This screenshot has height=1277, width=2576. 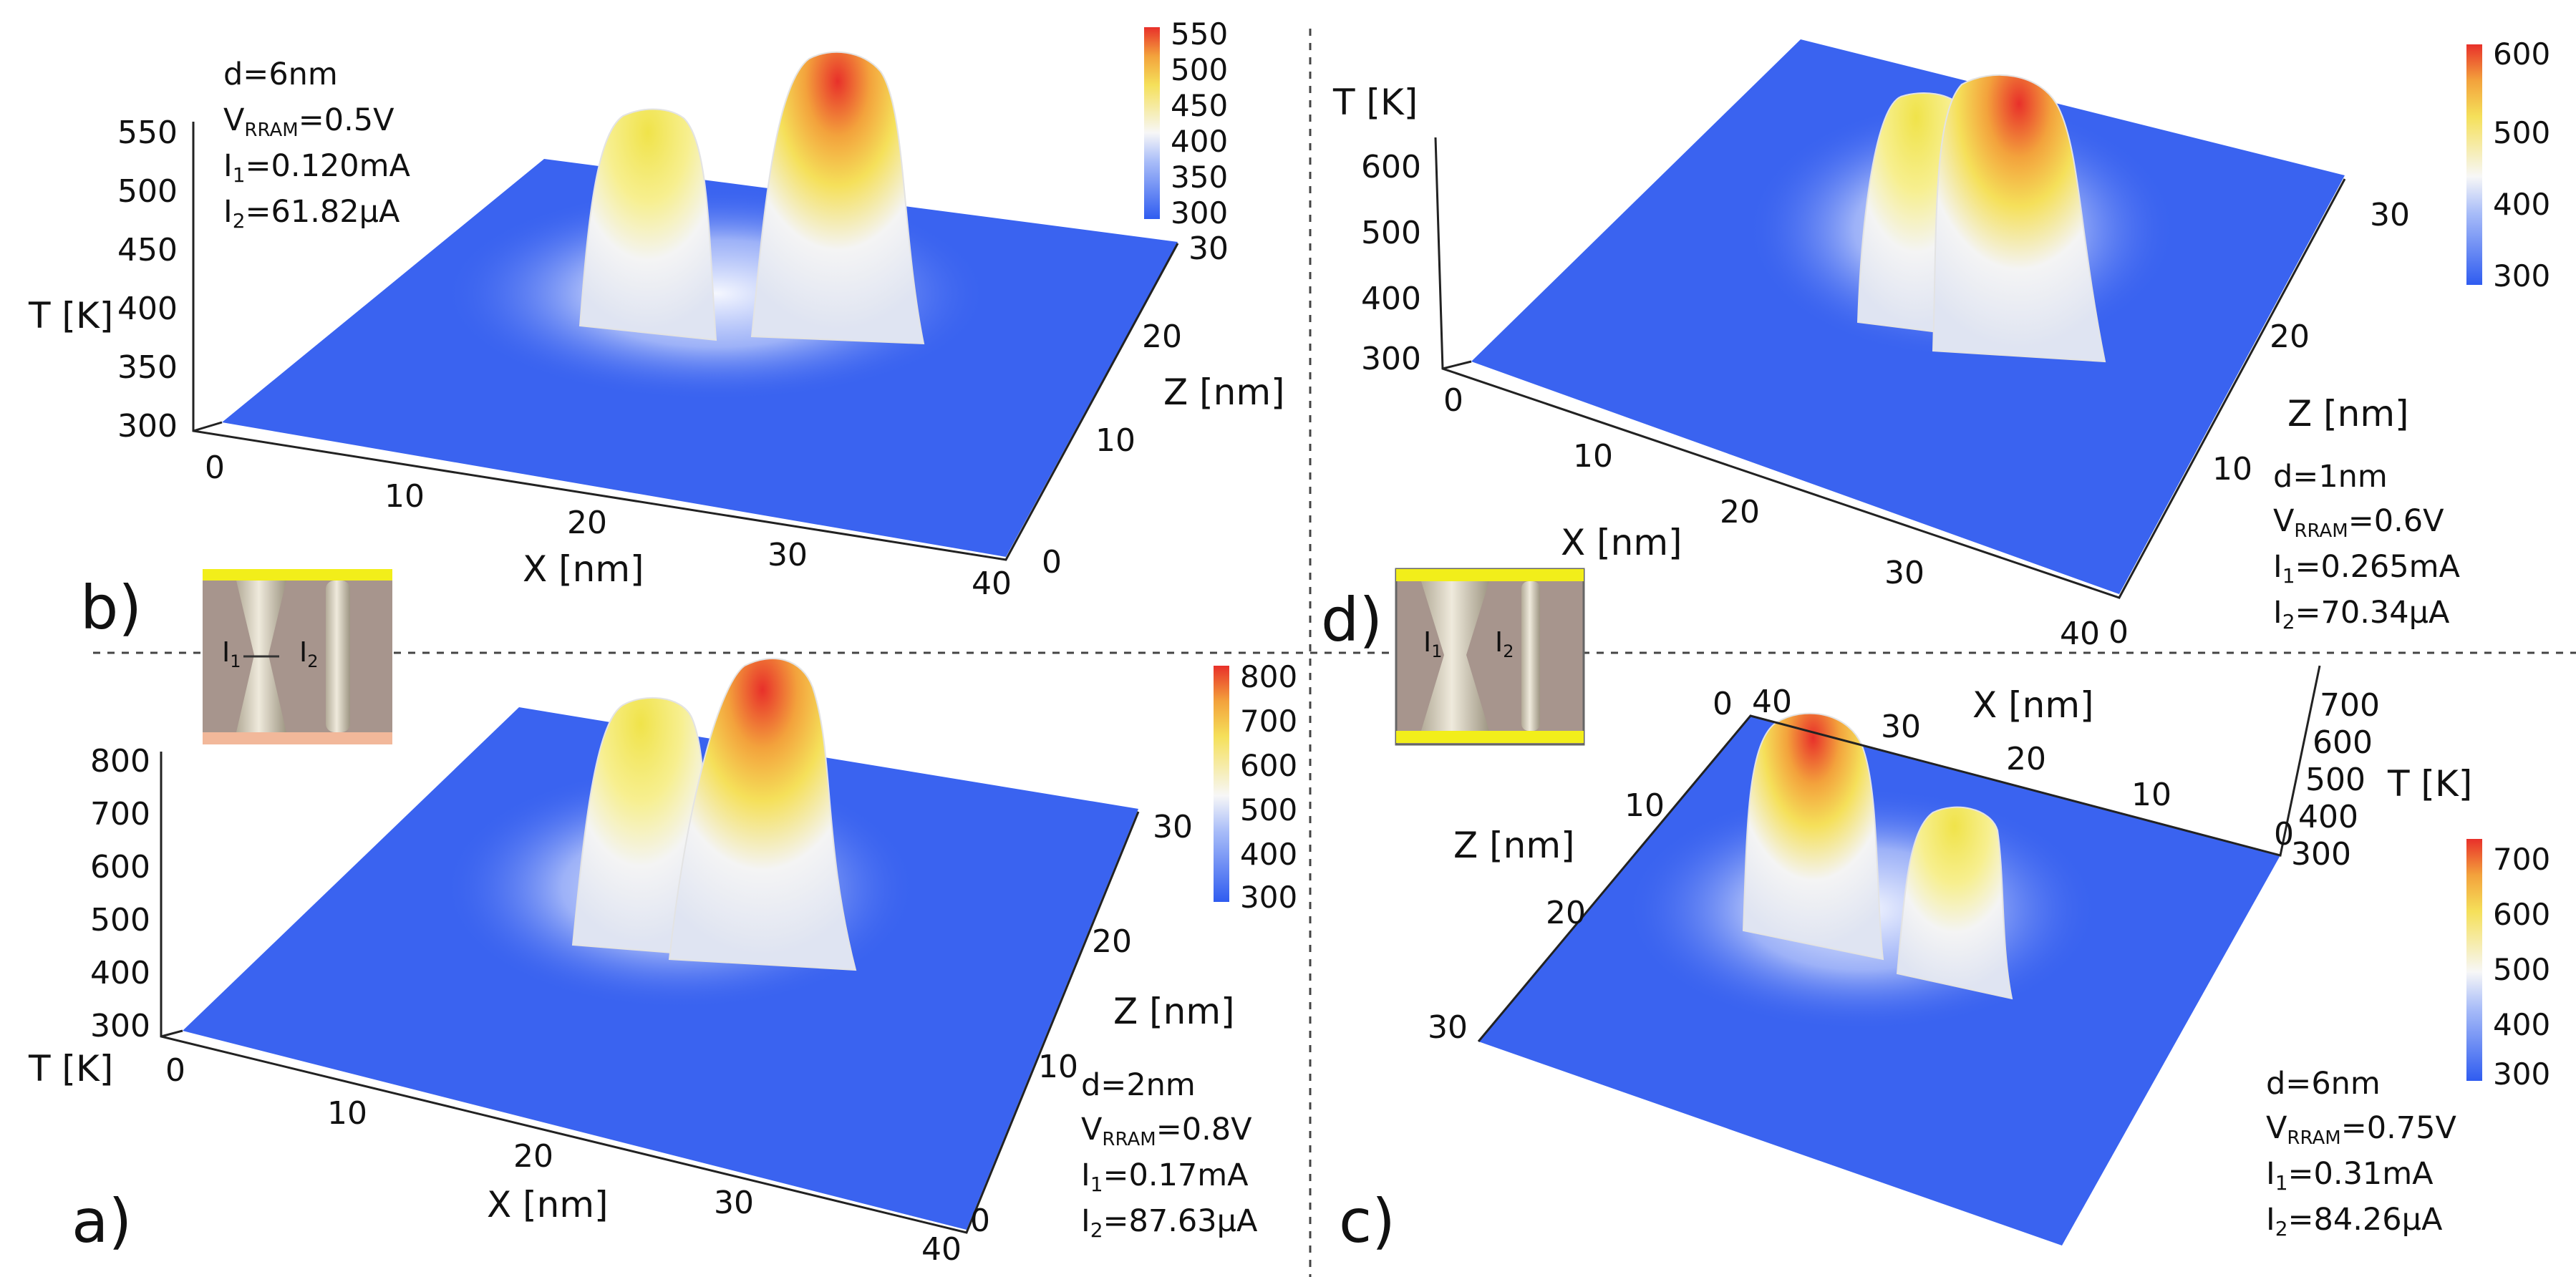 I want to click on panel-b-cb-tick: 350, so click(x=1199, y=177).